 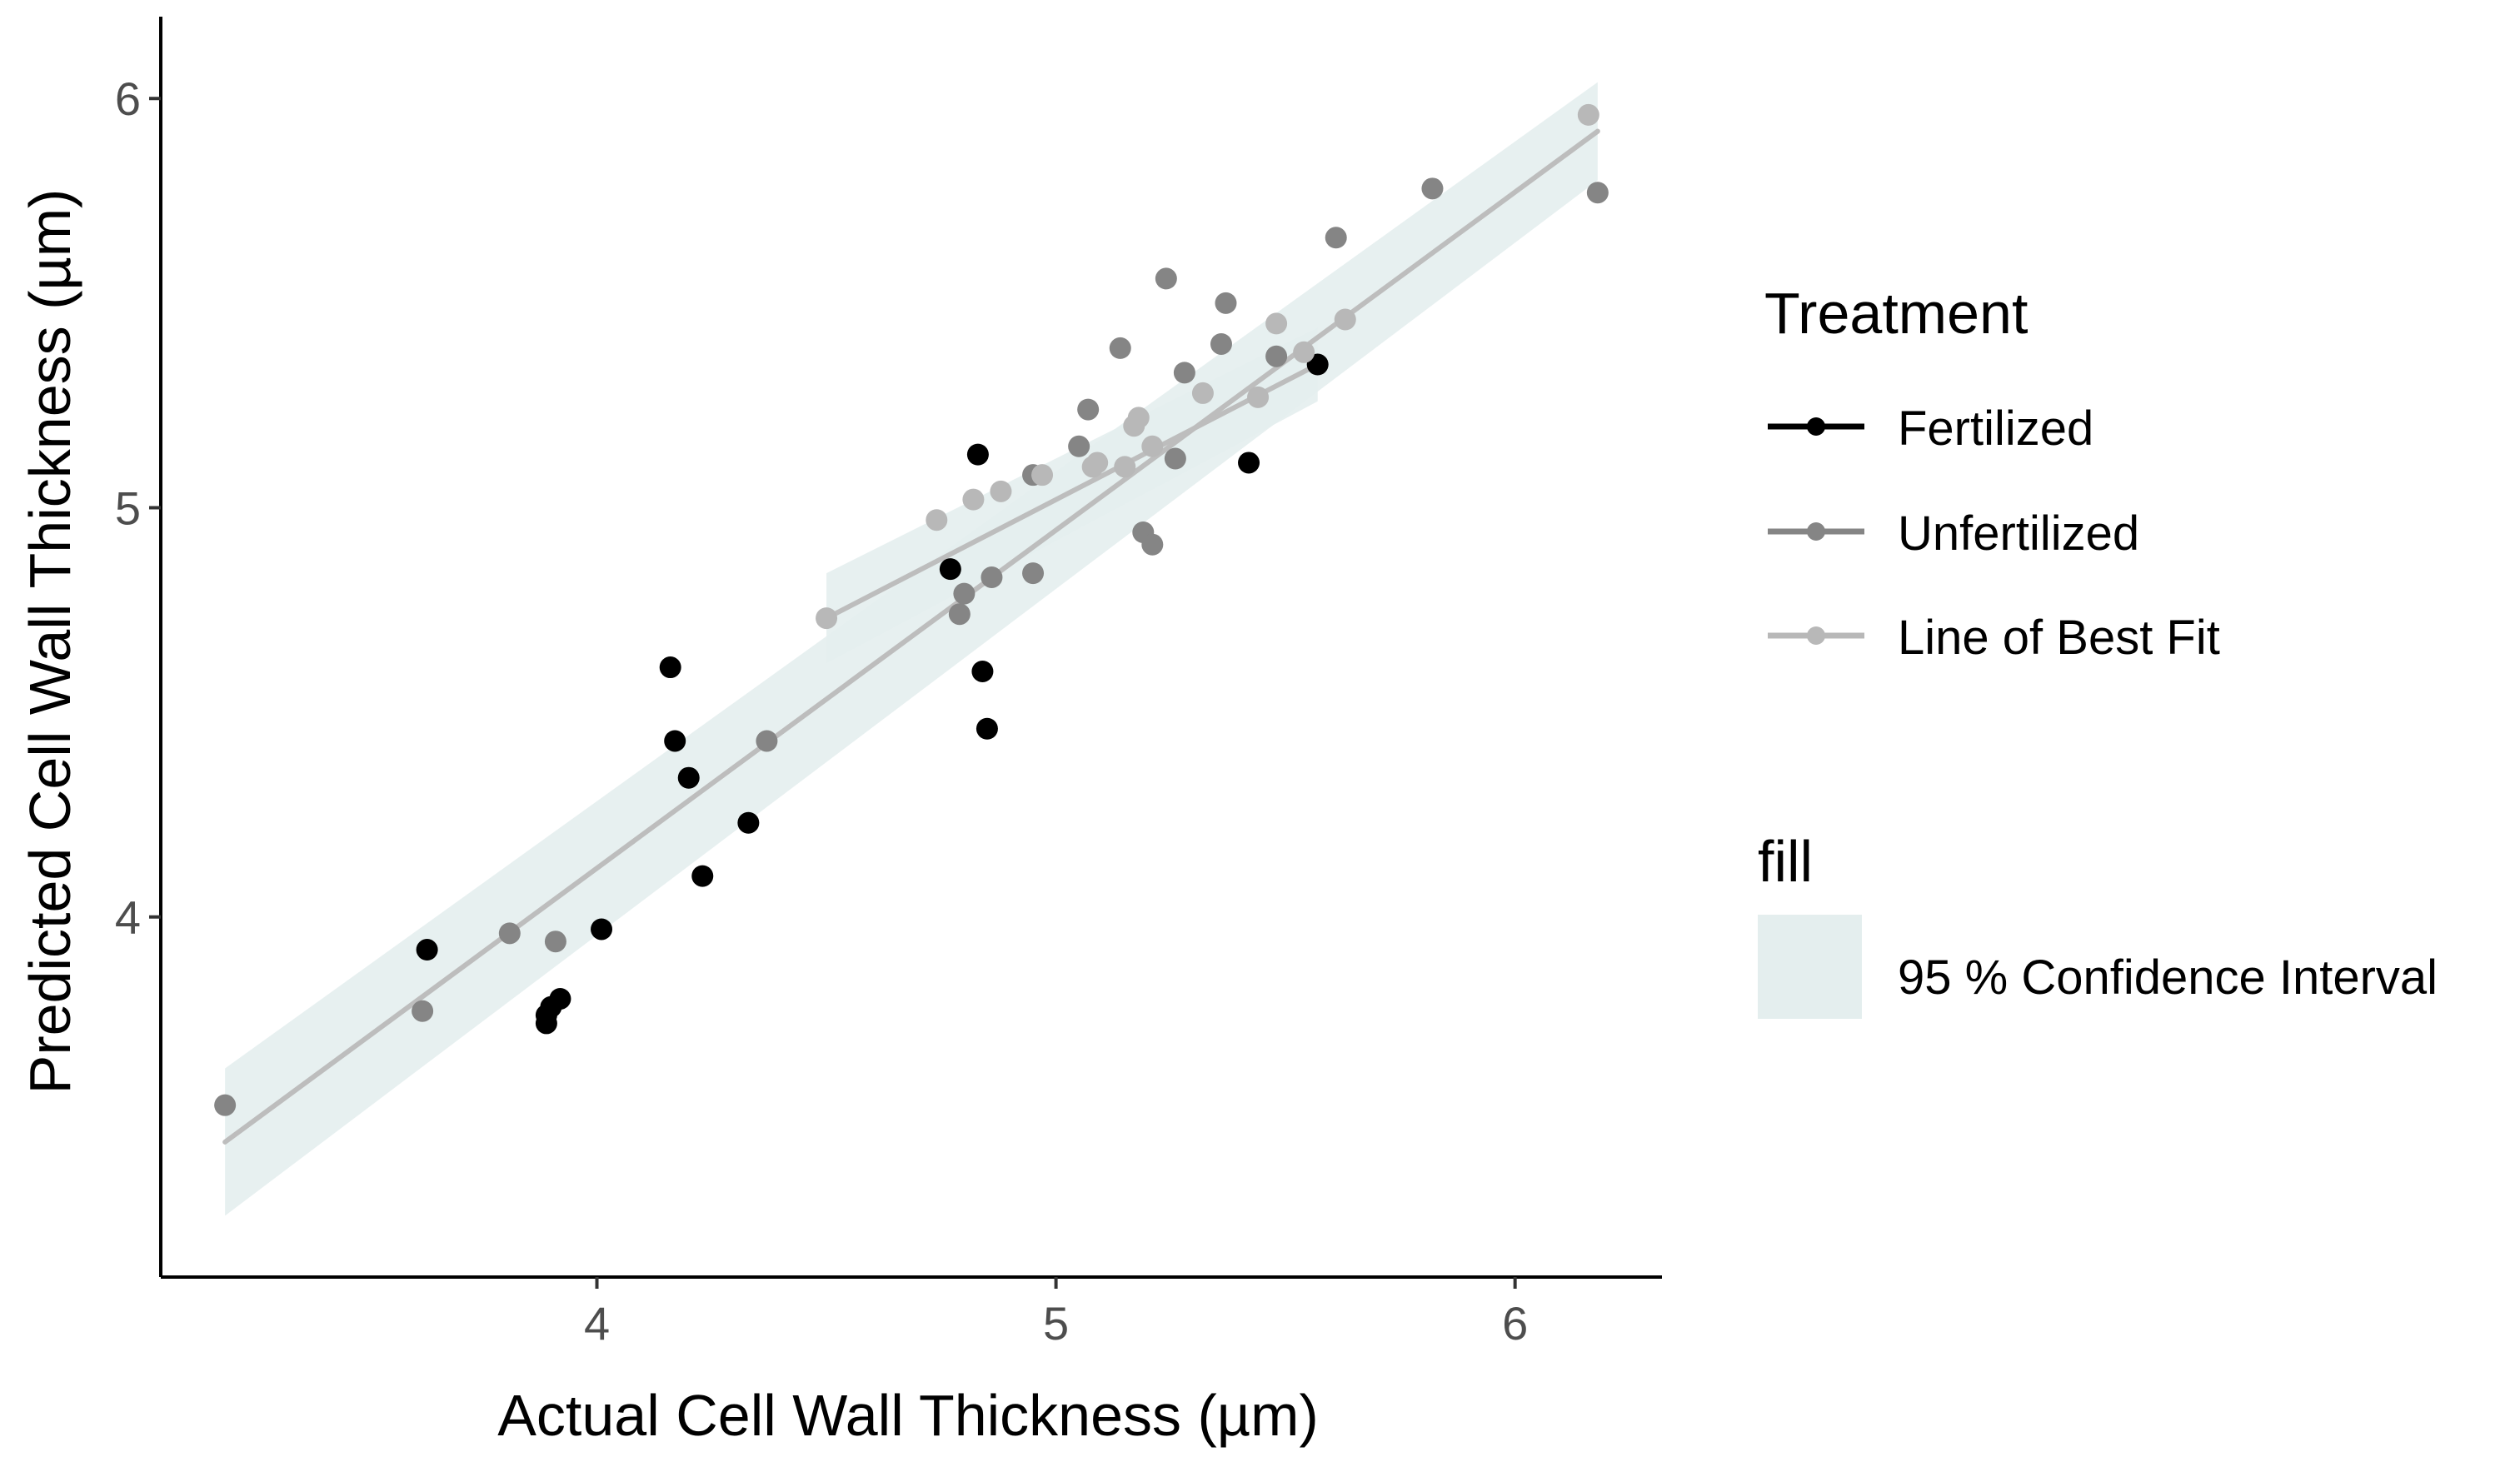 What do you see at coordinates (49, 642) in the screenshot?
I see `y-axis-title: Predicted Cell Wall Thickness (µm)` at bounding box center [49, 642].